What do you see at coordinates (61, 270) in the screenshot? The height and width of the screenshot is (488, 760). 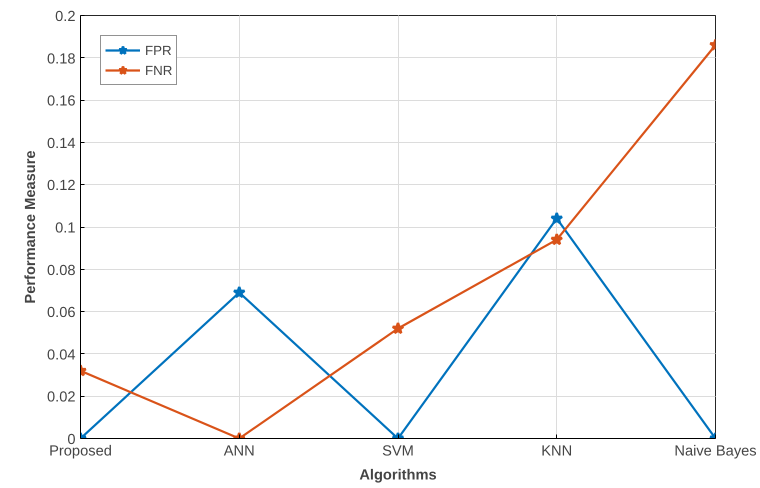 I see `y-tick-label: 0.08` at bounding box center [61, 270].